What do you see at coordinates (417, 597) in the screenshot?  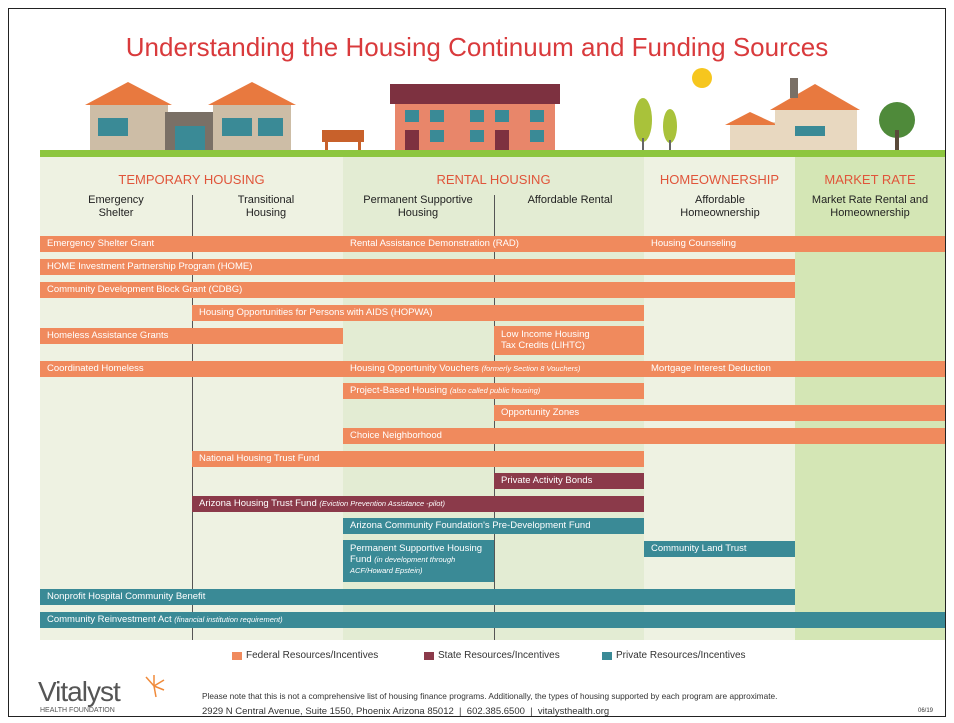 I see `program-bar: Nonprofit Hospital Community Benefit` at bounding box center [417, 597].